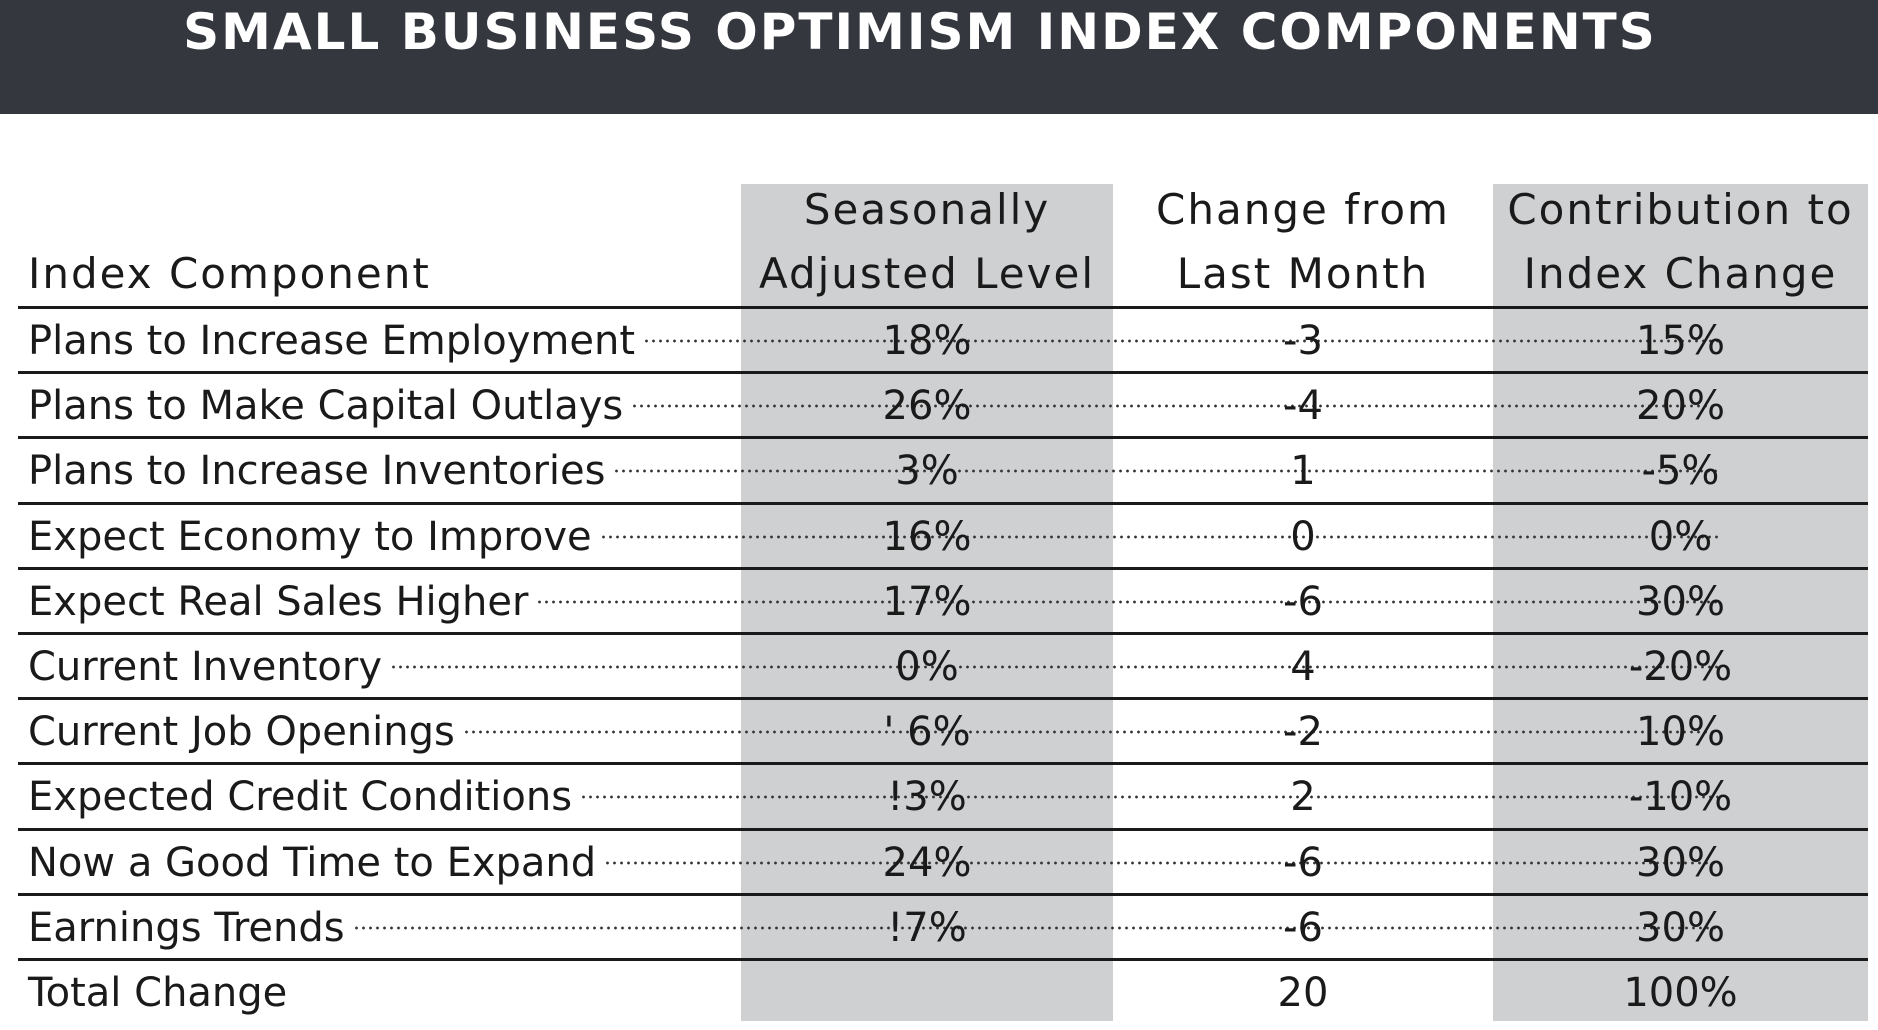 The height and width of the screenshot is (1030, 1878). I want to click on component-name: Expect Real Sales Higher, so click(278, 601).